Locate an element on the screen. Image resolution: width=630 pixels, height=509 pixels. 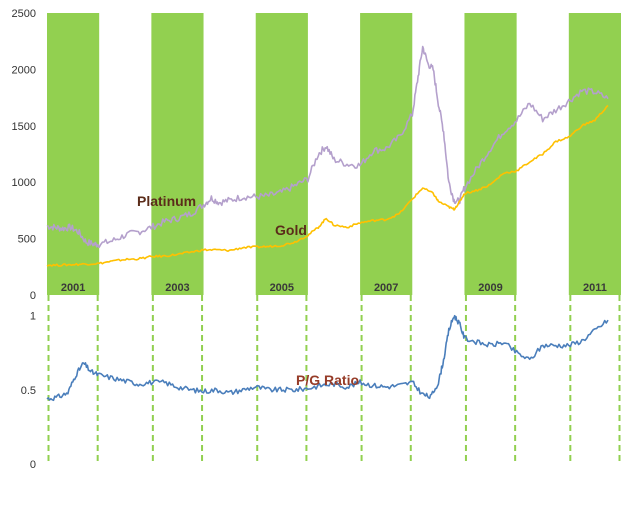
bottom-y-axis: 00.51 is located at coordinates (28, 391).